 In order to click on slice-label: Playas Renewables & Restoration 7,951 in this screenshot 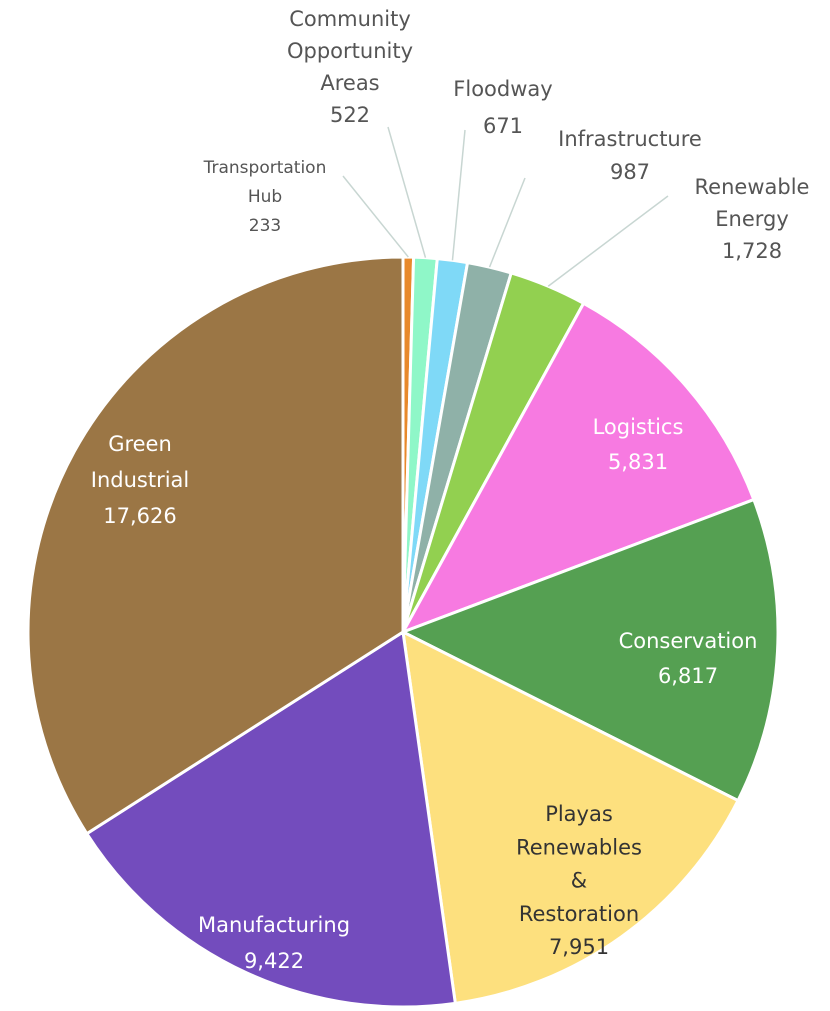, I will do `click(579, 880)`.